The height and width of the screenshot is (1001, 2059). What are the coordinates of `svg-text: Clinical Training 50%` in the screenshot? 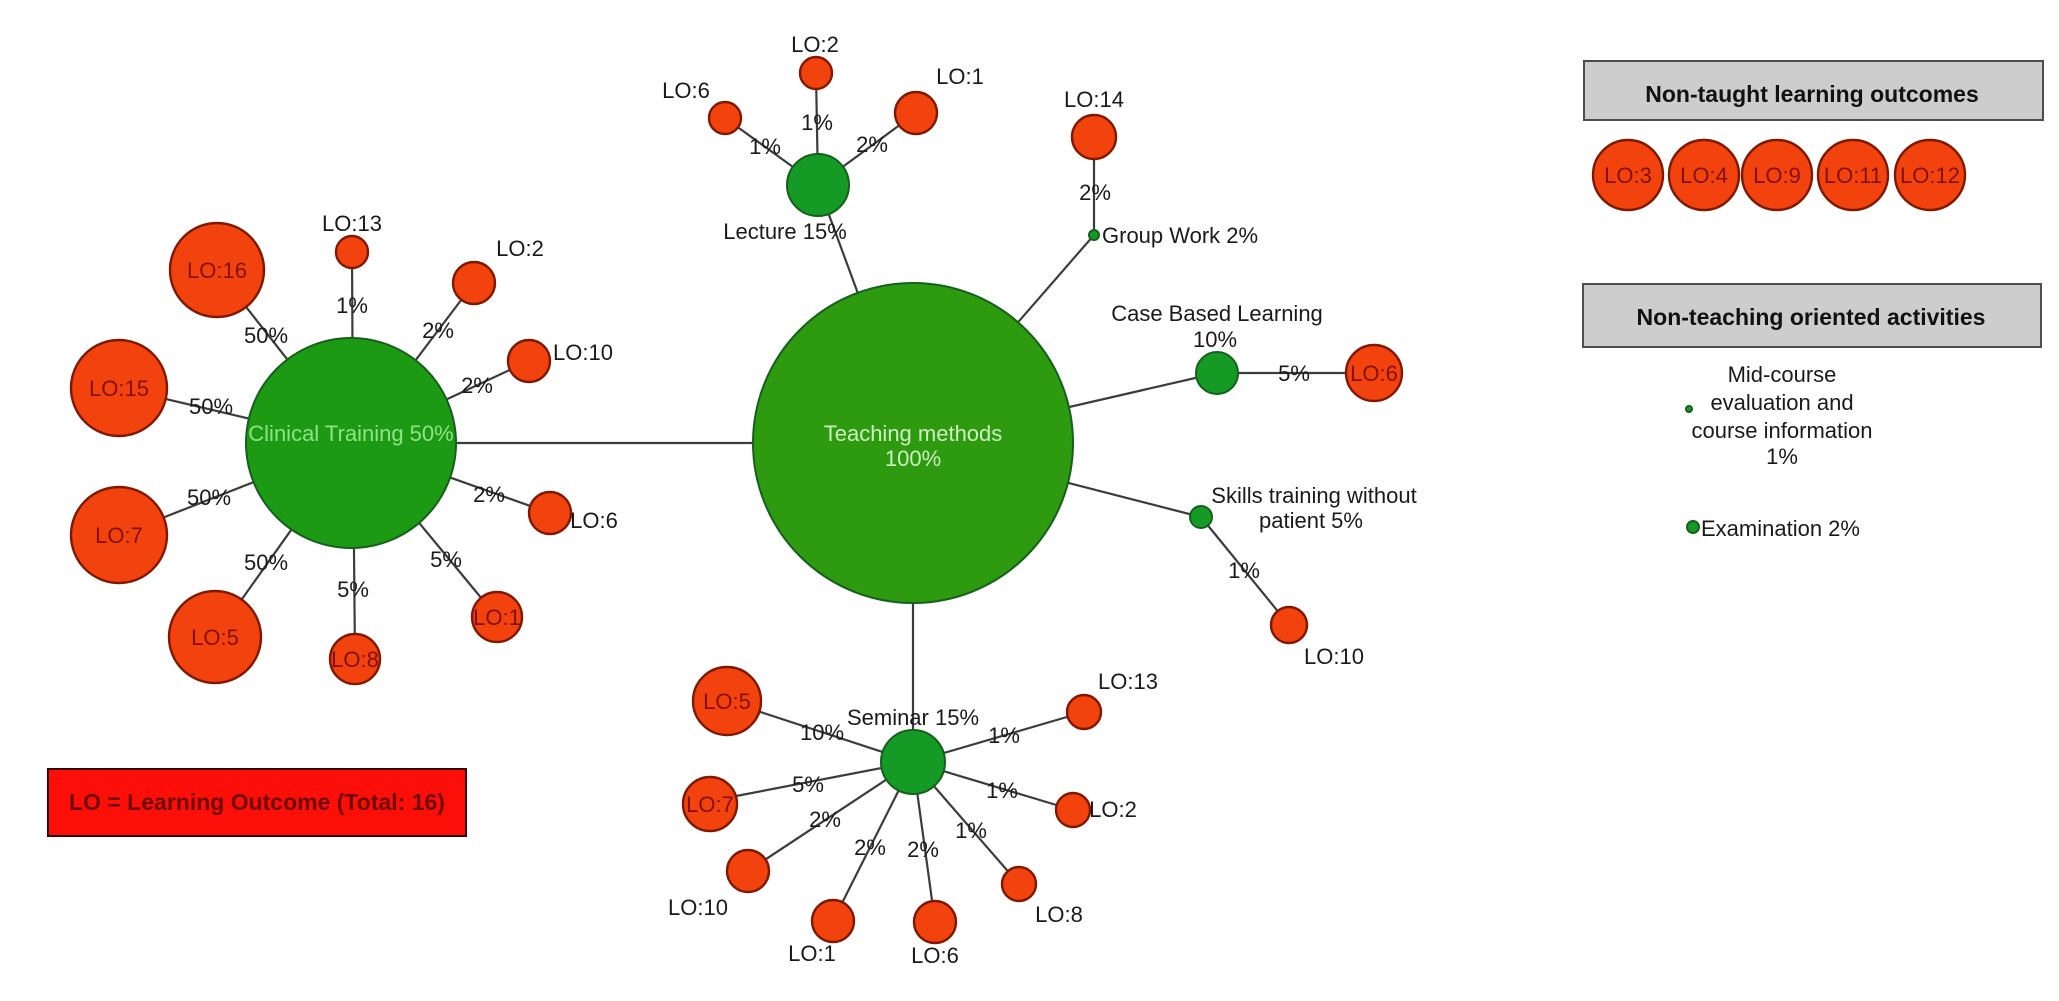 It's located at (350, 433).